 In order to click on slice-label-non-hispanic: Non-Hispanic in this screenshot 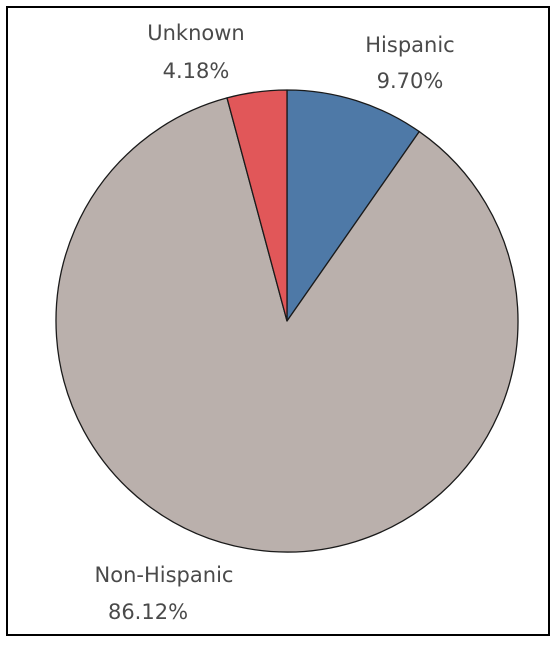, I will do `click(164, 575)`.